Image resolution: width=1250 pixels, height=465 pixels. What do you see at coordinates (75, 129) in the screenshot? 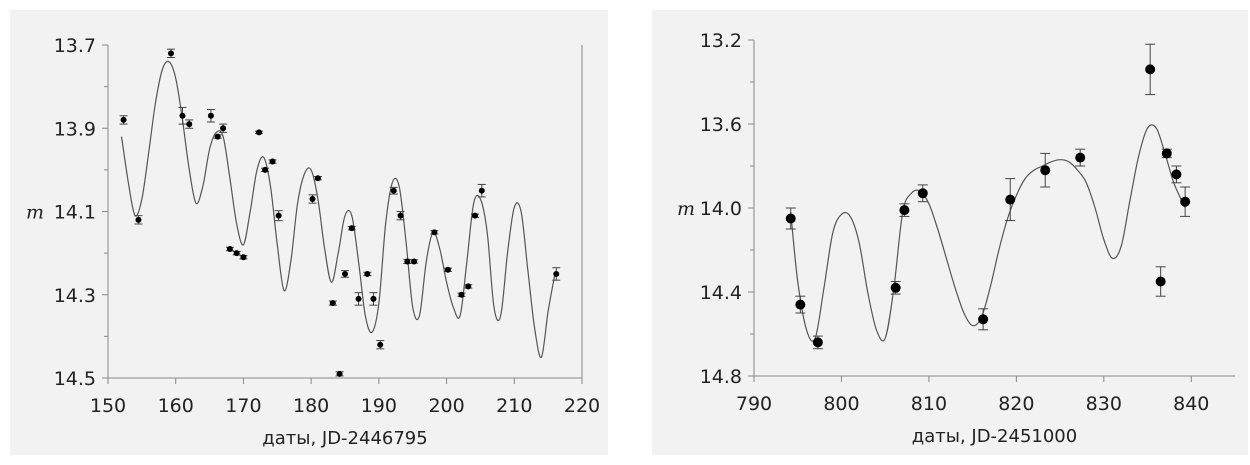
I see `left-y-tick-label: 13.9` at bounding box center [75, 129].